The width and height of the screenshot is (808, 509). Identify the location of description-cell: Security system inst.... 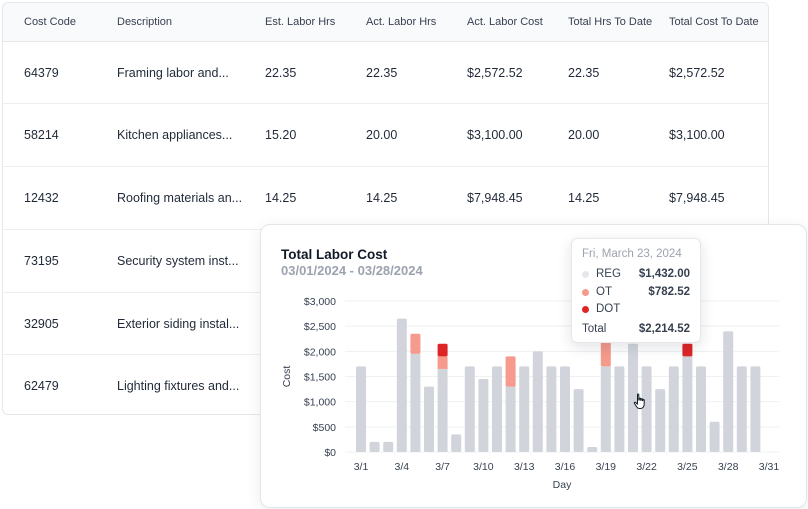
(178, 261).